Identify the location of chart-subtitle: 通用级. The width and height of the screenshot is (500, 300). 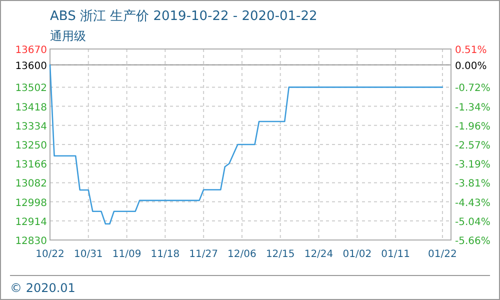
(68, 36).